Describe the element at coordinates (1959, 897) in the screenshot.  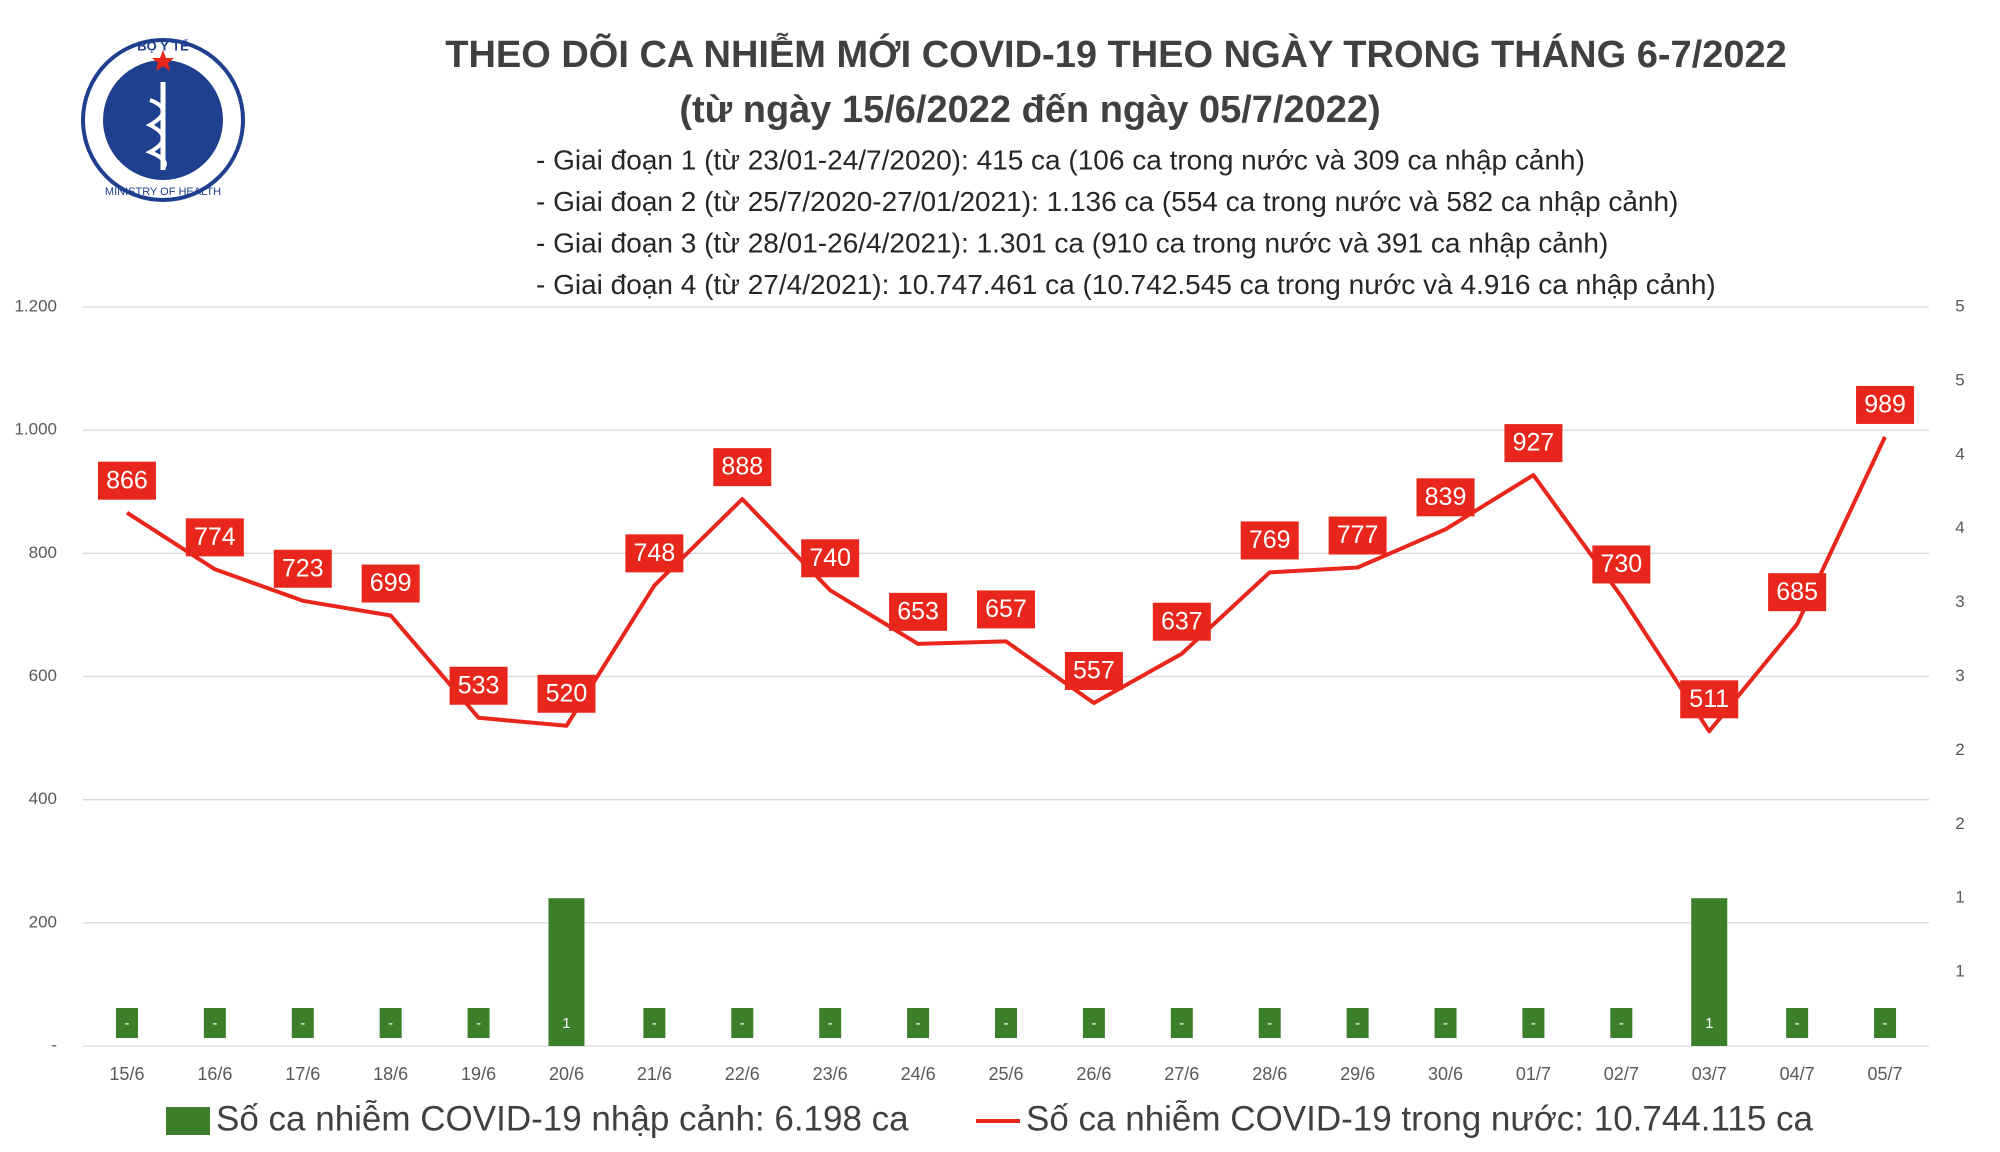
I see `y2-tick-label: 1` at that location.